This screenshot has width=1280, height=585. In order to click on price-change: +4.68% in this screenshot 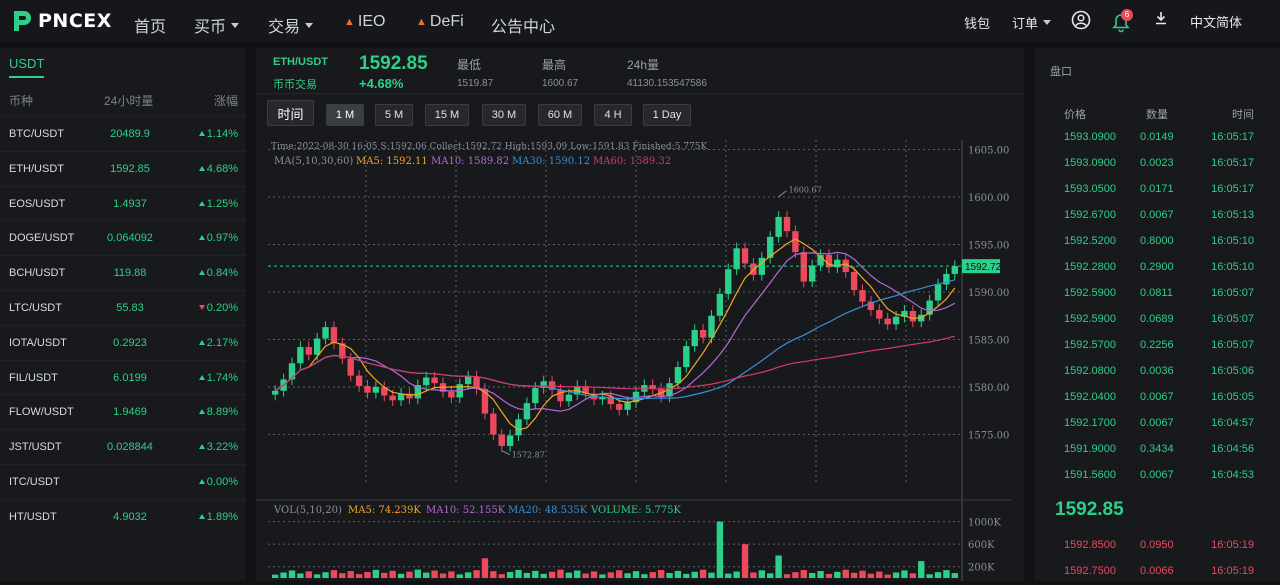, I will do `click(381, 83)`.